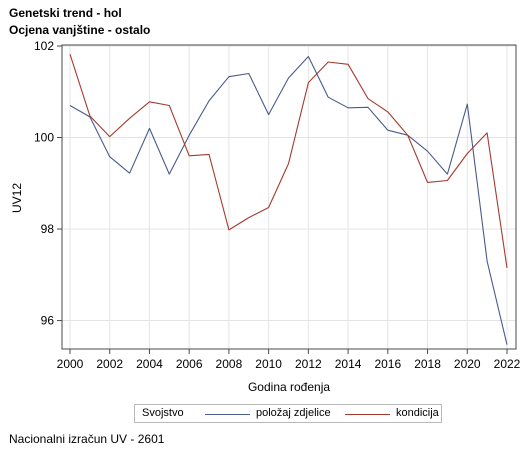  What do you see at coordinates (467, 364) in the screenshot?
I see `x-tick-label: 2020` at bounding box center [467, 364].